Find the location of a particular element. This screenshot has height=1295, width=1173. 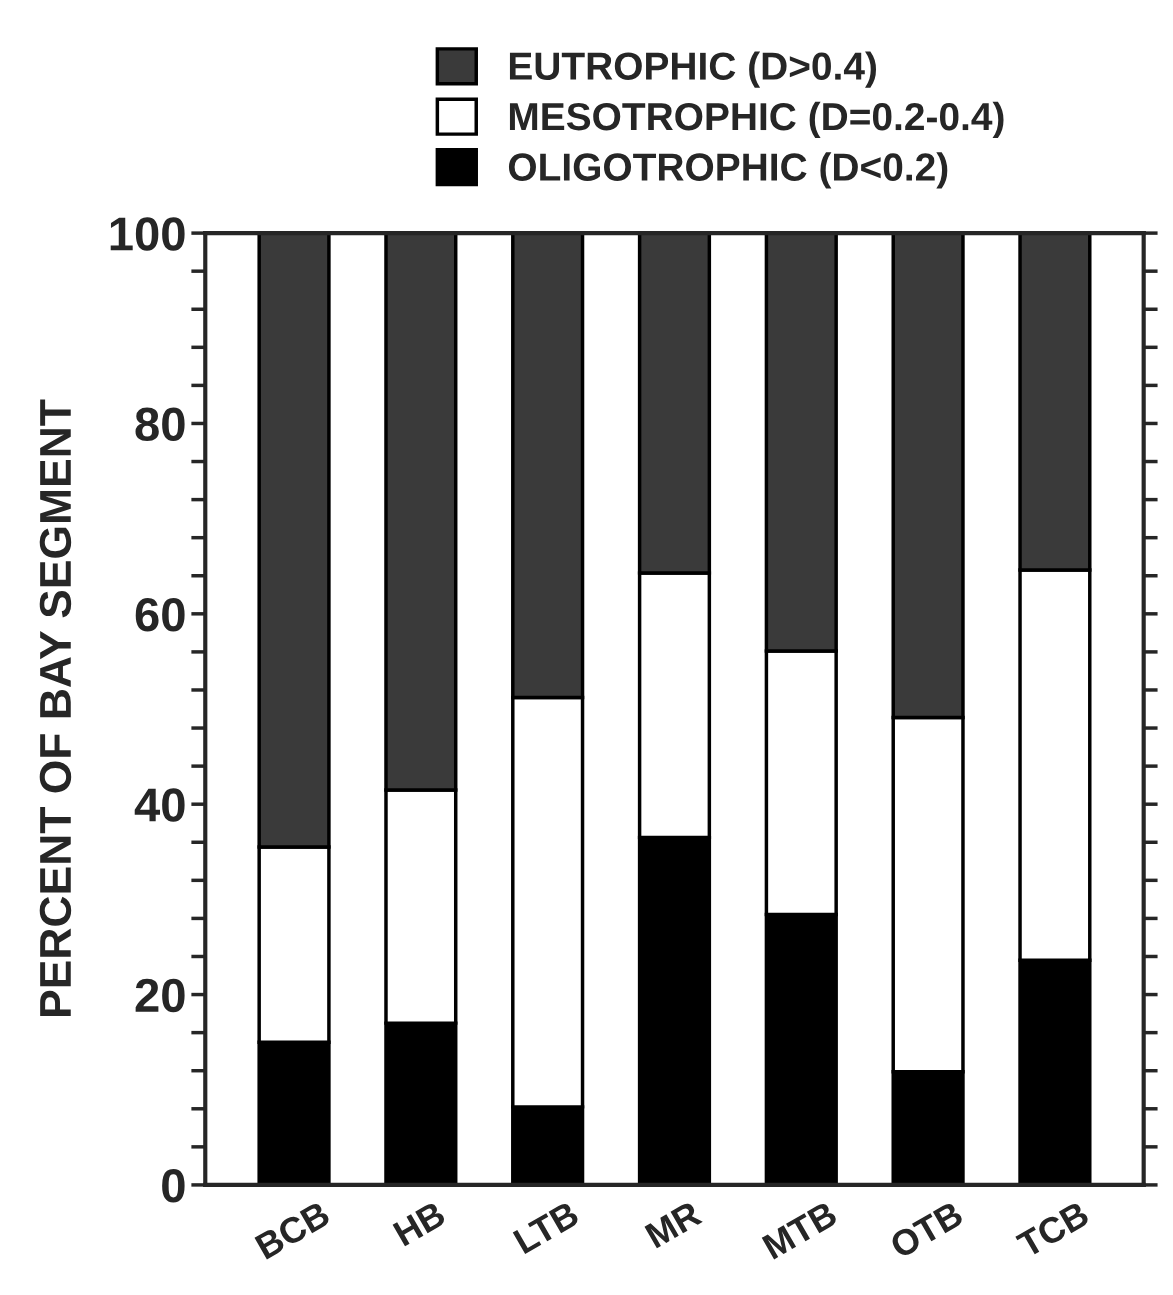

y-tick-label: 40 is located at coordinates (159, 805).